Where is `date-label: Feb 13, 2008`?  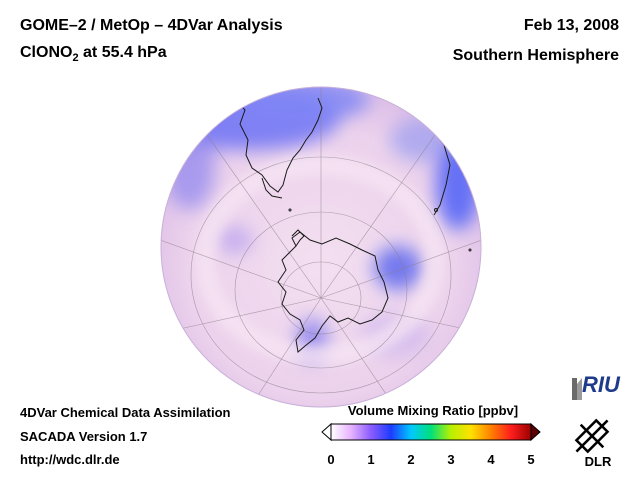 date-label: Feb 13, 2008 is located at coordinates (571, 25).